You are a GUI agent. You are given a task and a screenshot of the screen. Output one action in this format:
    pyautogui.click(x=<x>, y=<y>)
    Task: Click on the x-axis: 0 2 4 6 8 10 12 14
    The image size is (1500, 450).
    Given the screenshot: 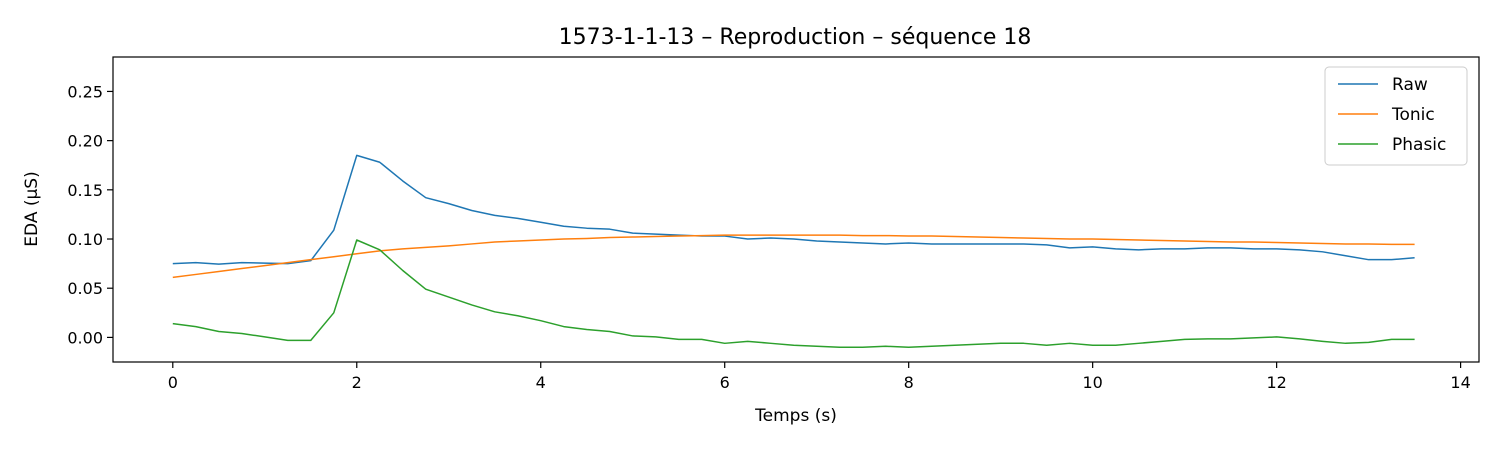 What is the action you would take?
    pyautogui.click(x=819, y=377)
    